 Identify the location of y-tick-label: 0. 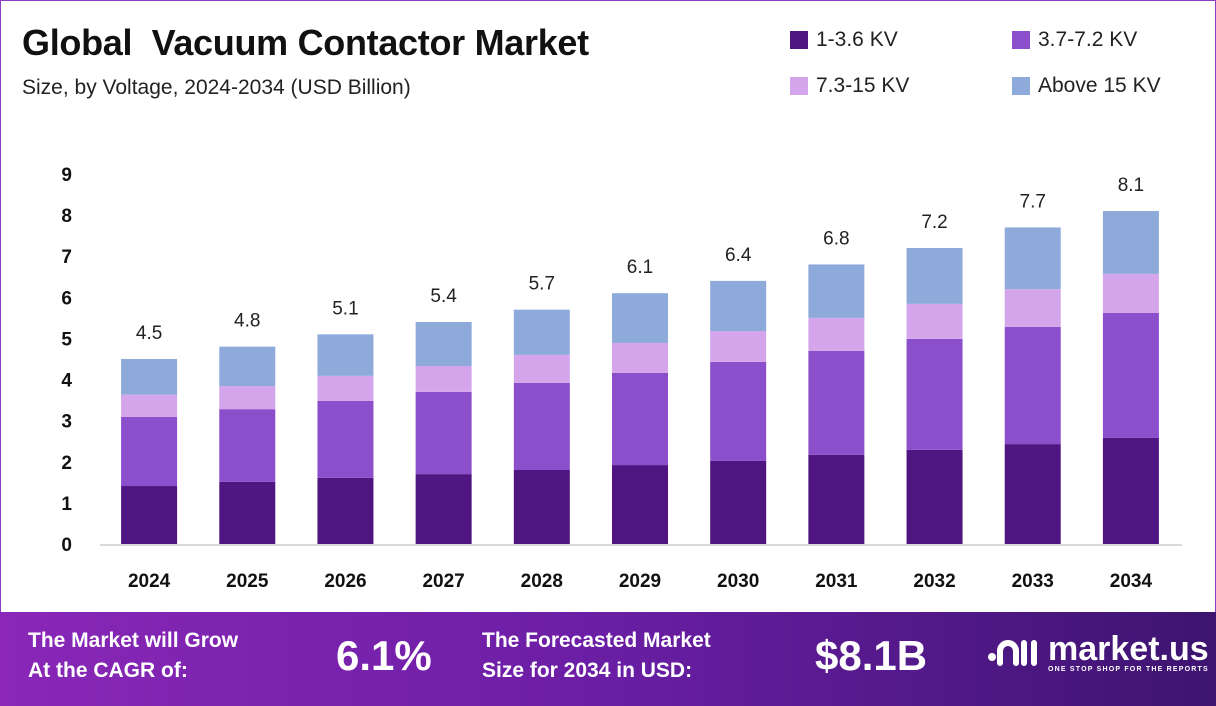
(66, 545).